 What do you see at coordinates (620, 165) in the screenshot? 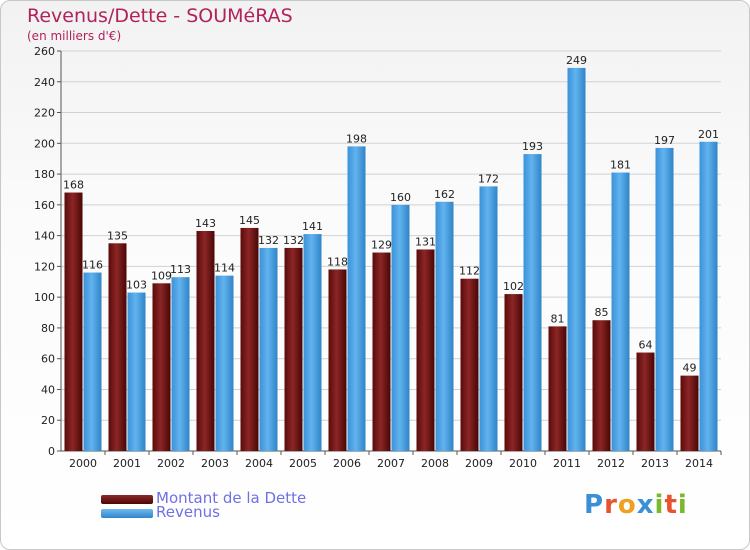
I see `data-label-revenus: 181` at bounding box center [620, 165].